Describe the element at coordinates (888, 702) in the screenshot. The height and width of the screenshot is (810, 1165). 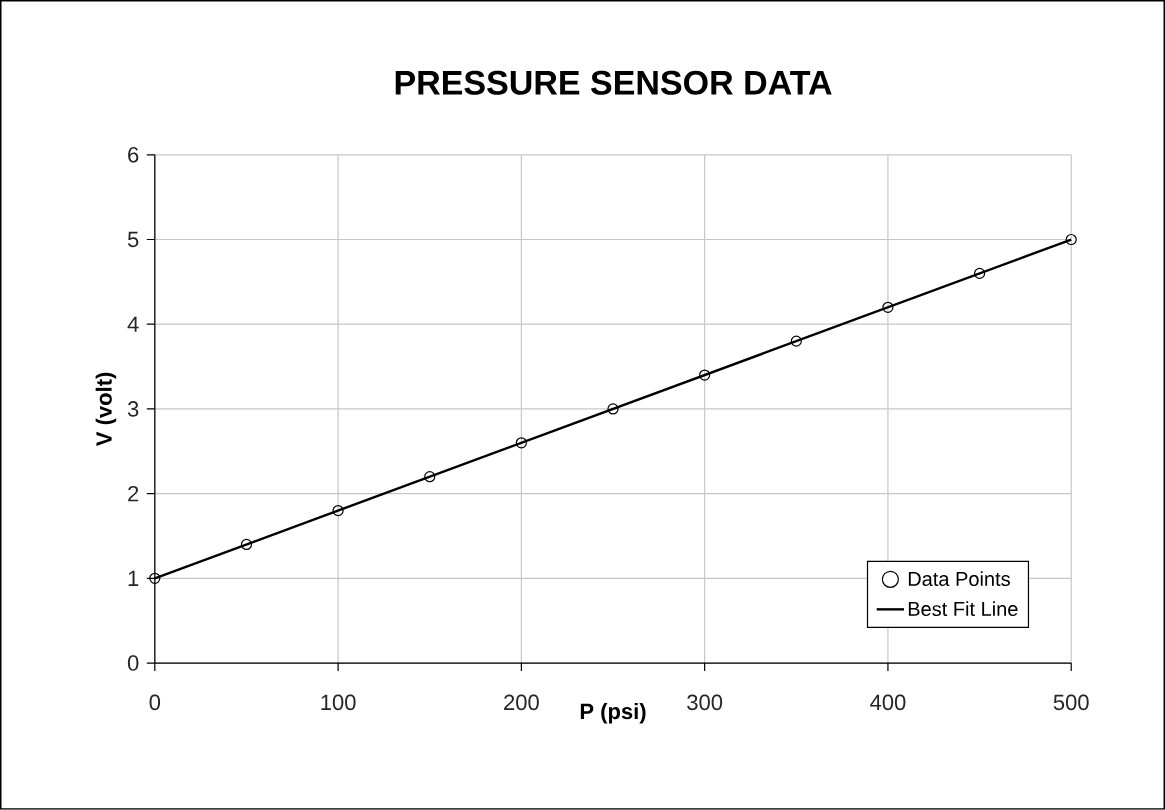
I see `x-tick-label: 400` at that location.